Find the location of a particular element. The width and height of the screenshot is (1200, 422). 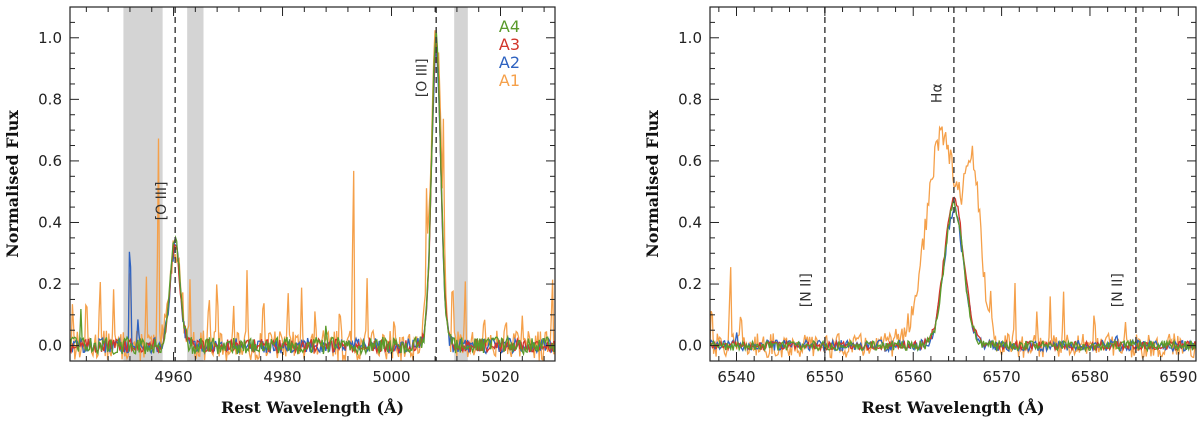

x-tick-label: 5020 is located at coordinates (500, 377).